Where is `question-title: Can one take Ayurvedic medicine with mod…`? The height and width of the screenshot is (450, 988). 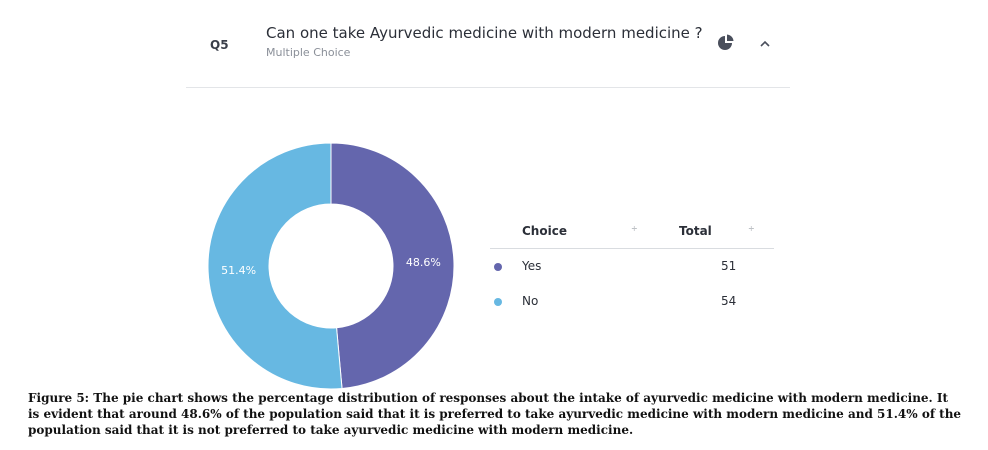 question-title: Can one take Ayurvedic medicine with mod… is located at coordinates (484, 33).